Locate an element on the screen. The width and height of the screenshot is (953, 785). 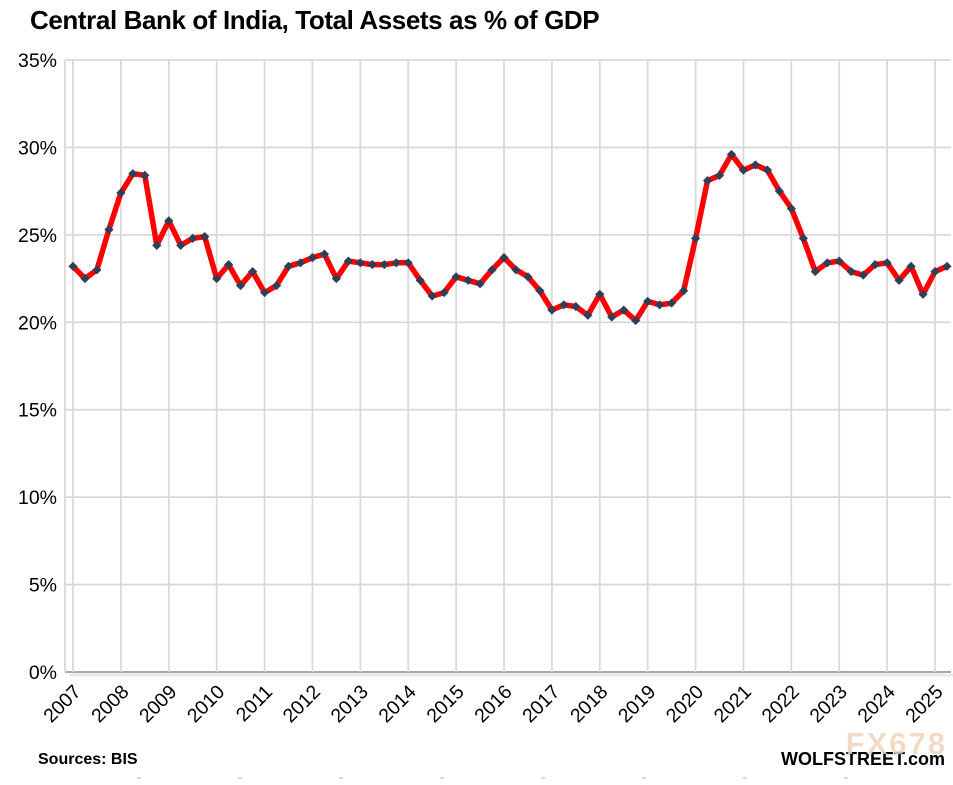
y-axis-tick-label: 15% is located at coordinates (37, 411).